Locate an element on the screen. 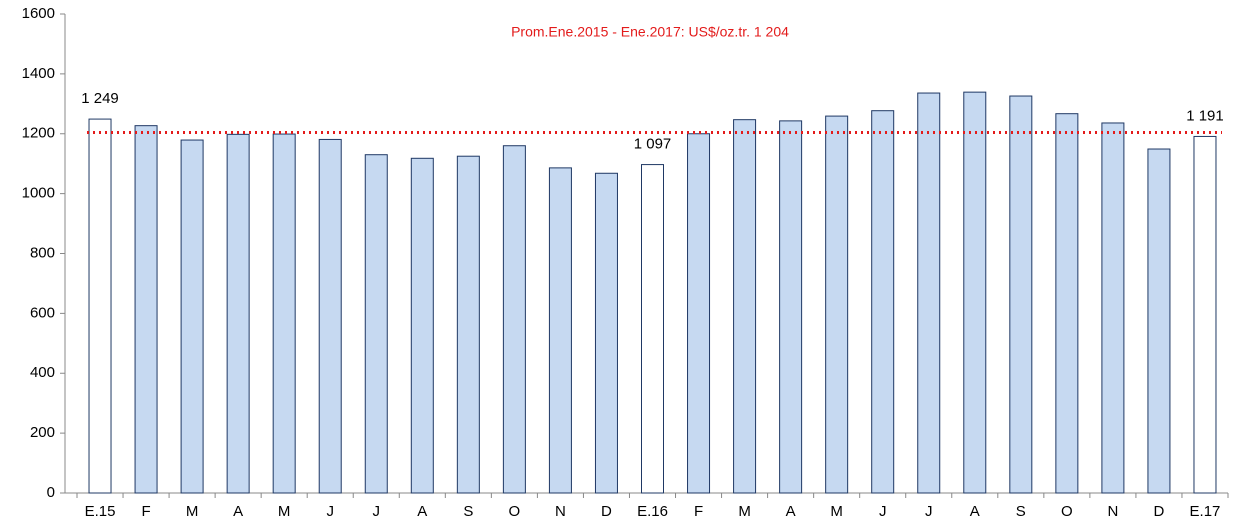 The image size is (1240, 527). y-tick-label: 1600 is located at coordinates (38, 13).